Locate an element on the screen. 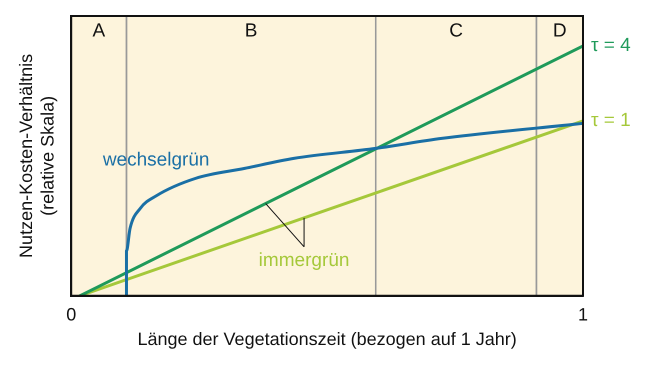  band-label: C is located at coordinates (456, 31).